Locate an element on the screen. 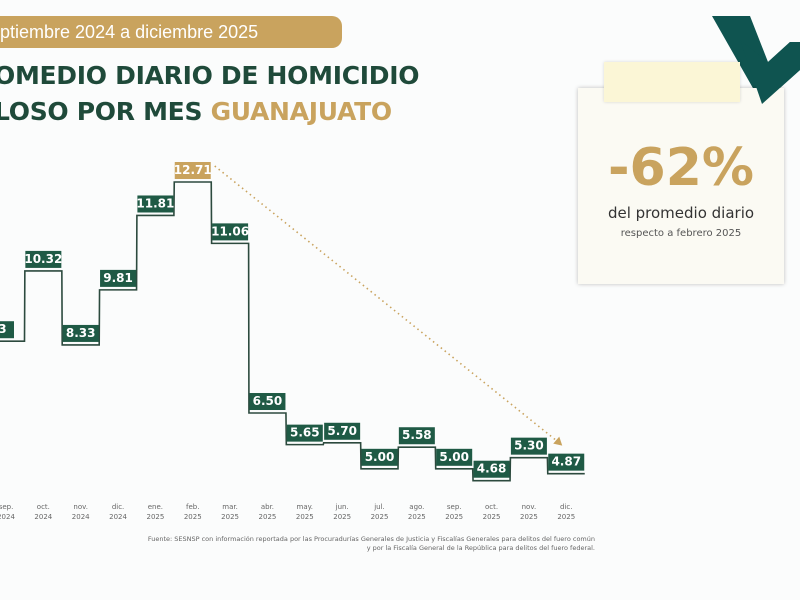 Image resolution: width=800 pixels, height=600 pixels. data-label: .43 is located at coordinates (3, 329).